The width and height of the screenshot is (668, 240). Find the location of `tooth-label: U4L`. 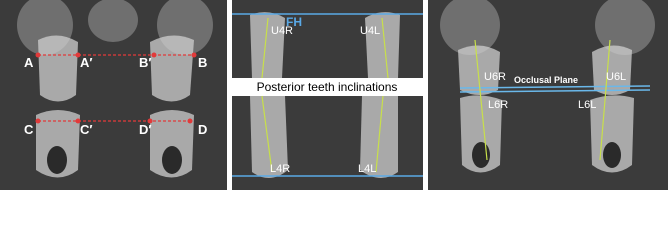

tooth-label: U4L is located at coordinates (370, 31).